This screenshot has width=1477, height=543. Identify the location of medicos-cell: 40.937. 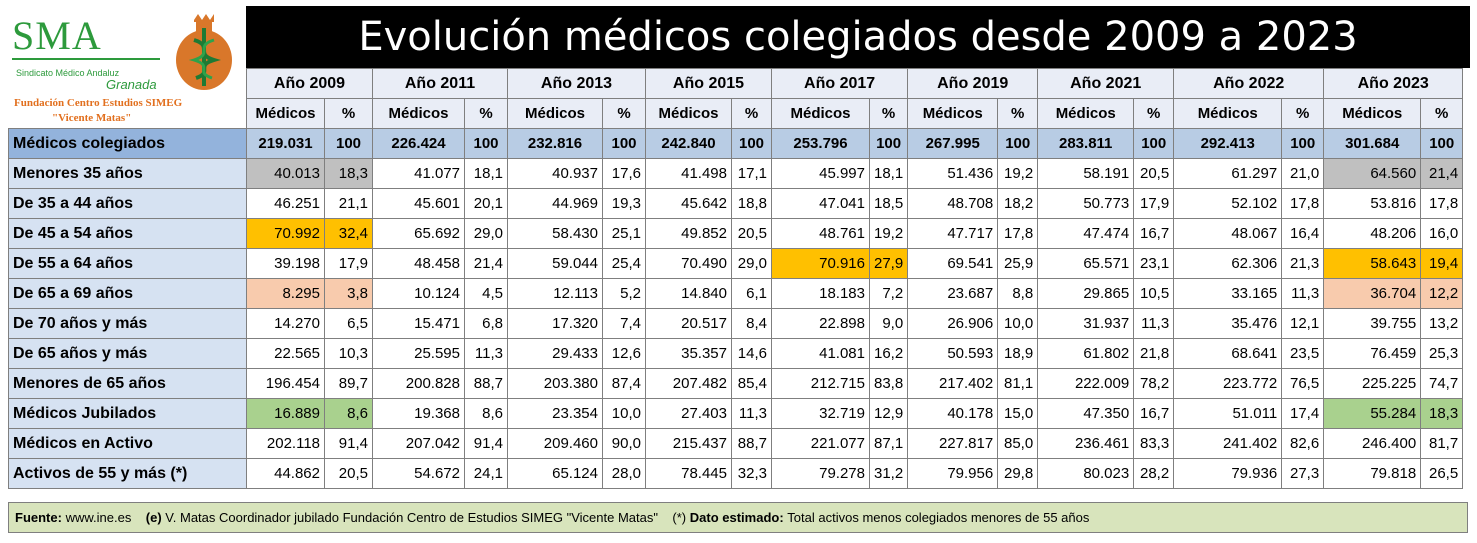
(555, 173).